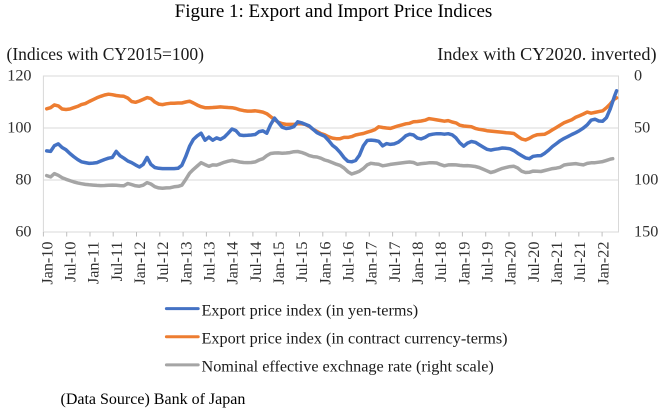  I want to click on svg-text: Jan-15, so click(279, 263).